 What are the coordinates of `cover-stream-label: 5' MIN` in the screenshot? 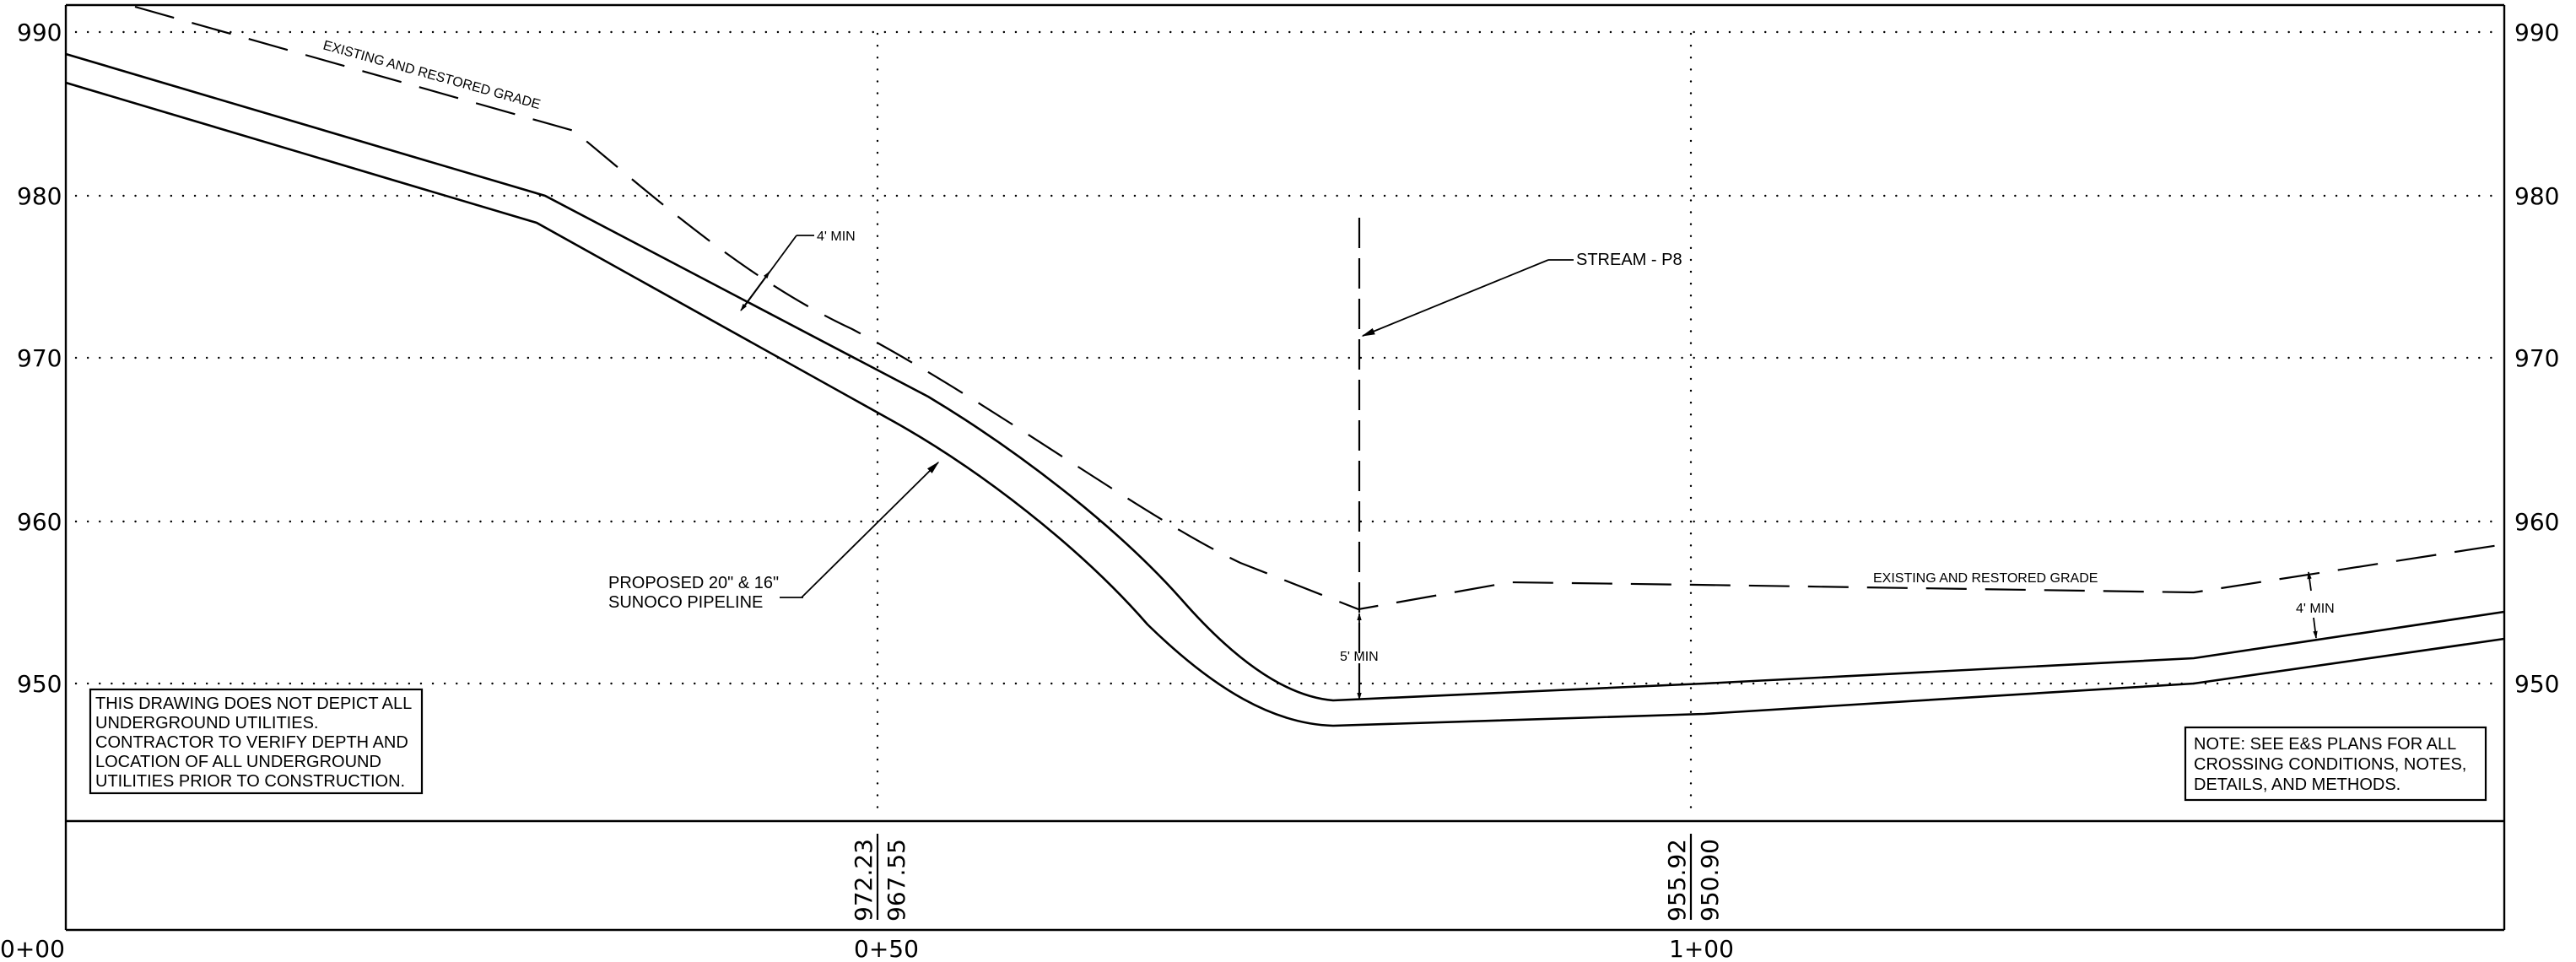 It's located at (1359, 657).